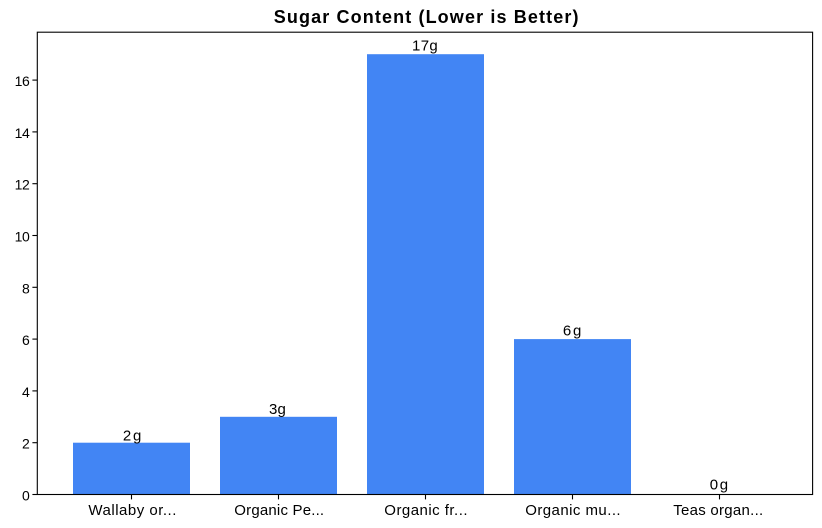  What do you see at coordinates (132, 435) in the screenshot?
I see `svg-text: 2g` at bounding box center [132, 435].